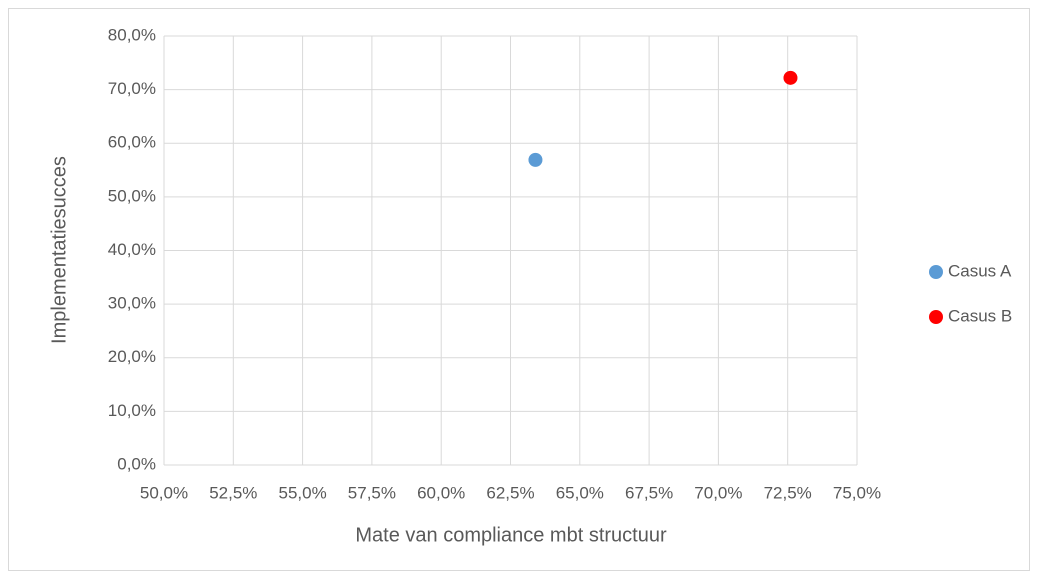 This screenshot has width=1037, height=579. I want to click on x-tick-label: 60,0%, so click(441, 492).